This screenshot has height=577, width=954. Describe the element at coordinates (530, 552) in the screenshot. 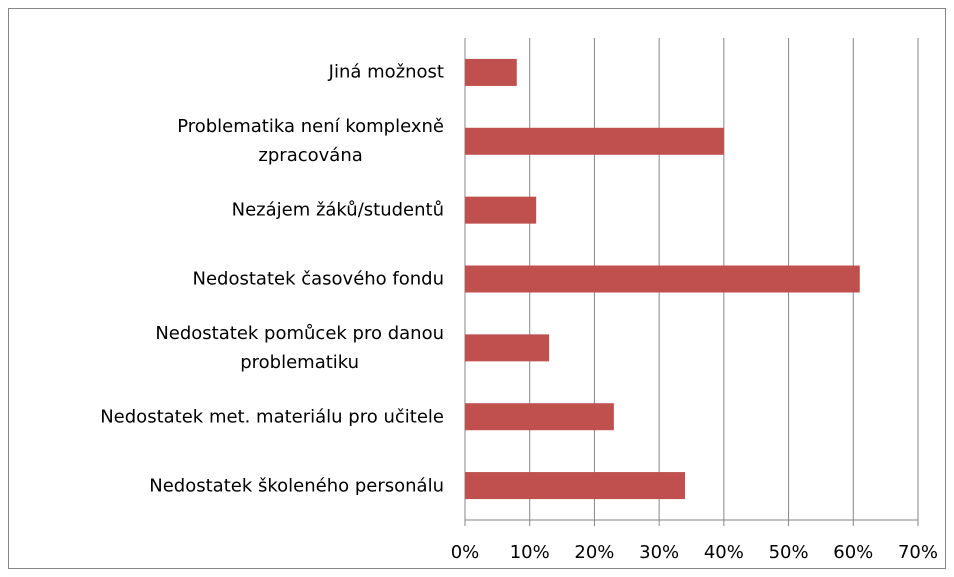

I see `x-tick-label: 10%` at that location.